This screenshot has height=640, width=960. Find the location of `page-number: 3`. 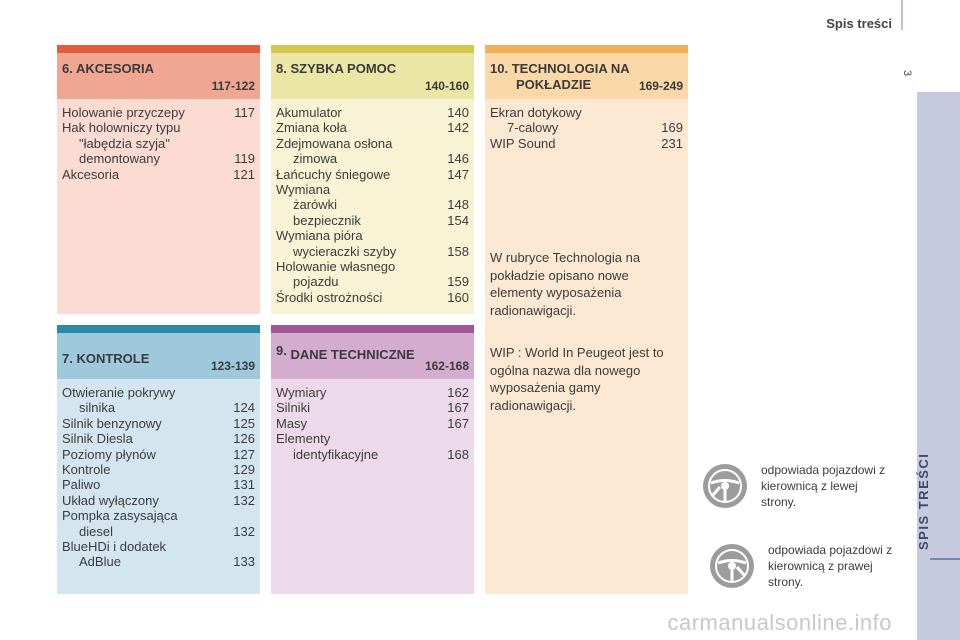

page-number: 3 is located at coordinates (907, 73).